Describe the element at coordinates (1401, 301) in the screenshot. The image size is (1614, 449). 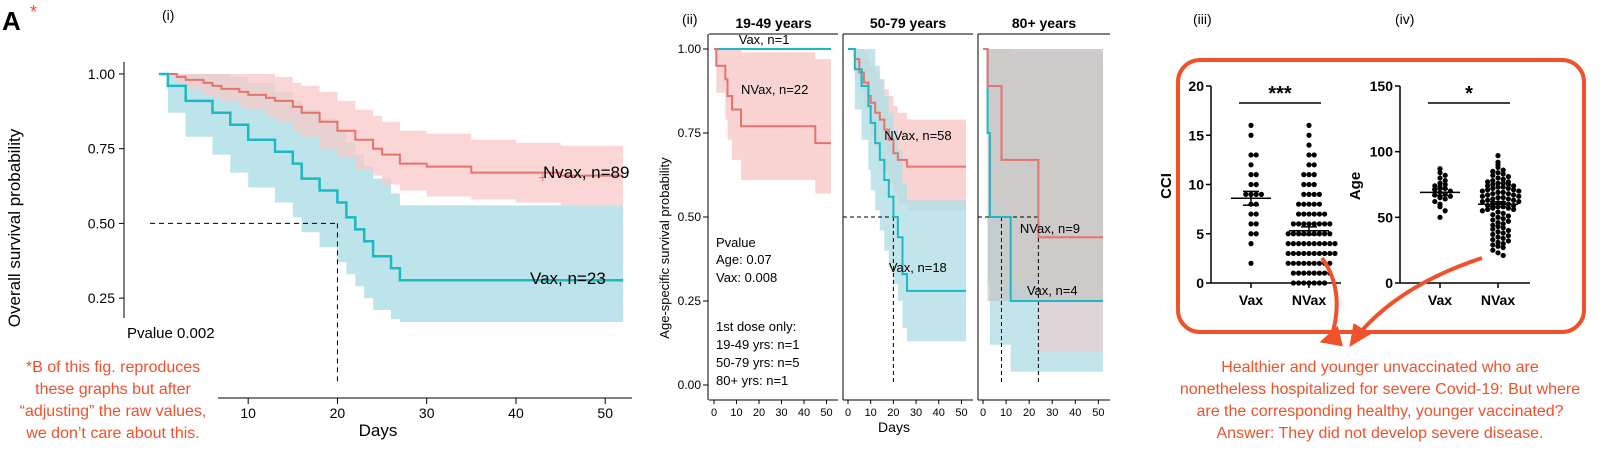
I see `annotation-arrows` at that location.